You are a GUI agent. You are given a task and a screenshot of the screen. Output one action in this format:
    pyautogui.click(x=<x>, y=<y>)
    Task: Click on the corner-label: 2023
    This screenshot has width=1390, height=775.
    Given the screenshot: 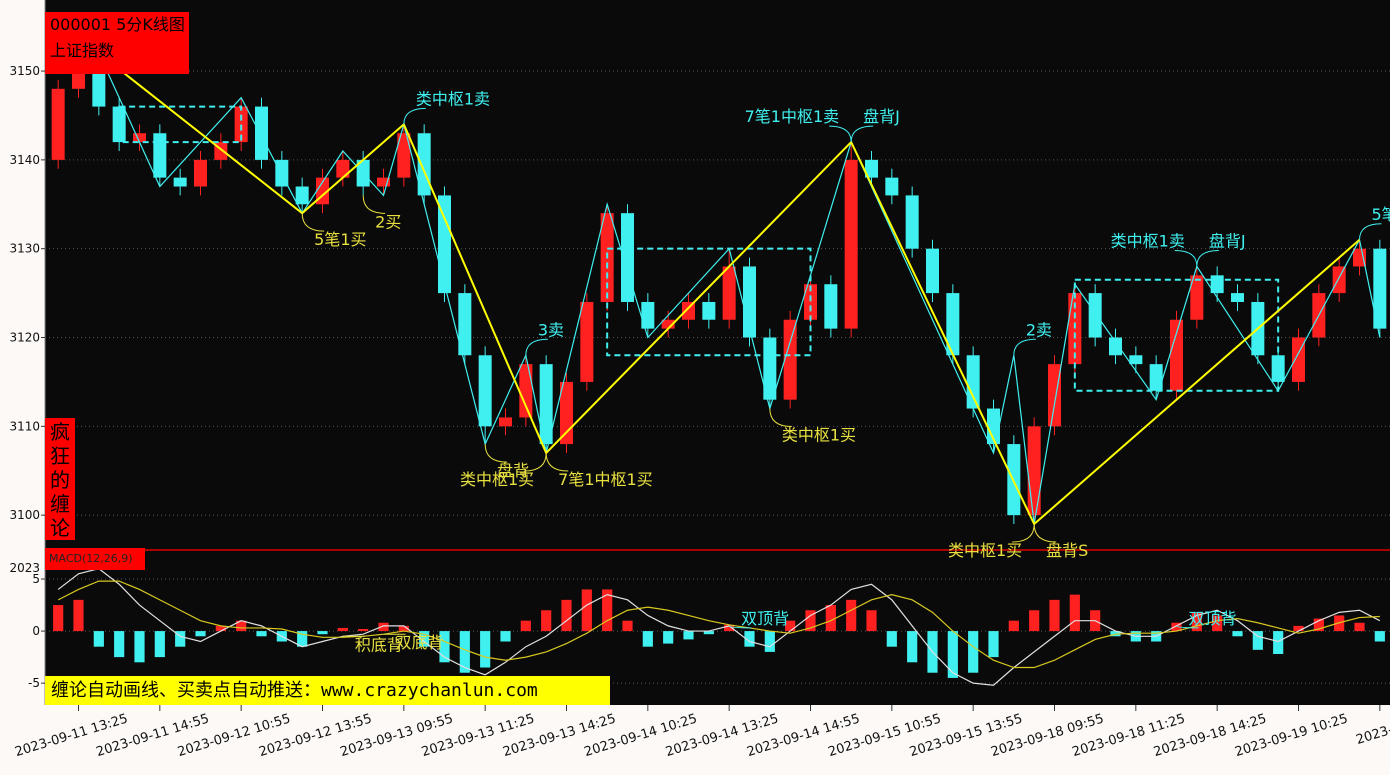 What is the action you would take?
    pyautogui.click(x=24, y=568)
    